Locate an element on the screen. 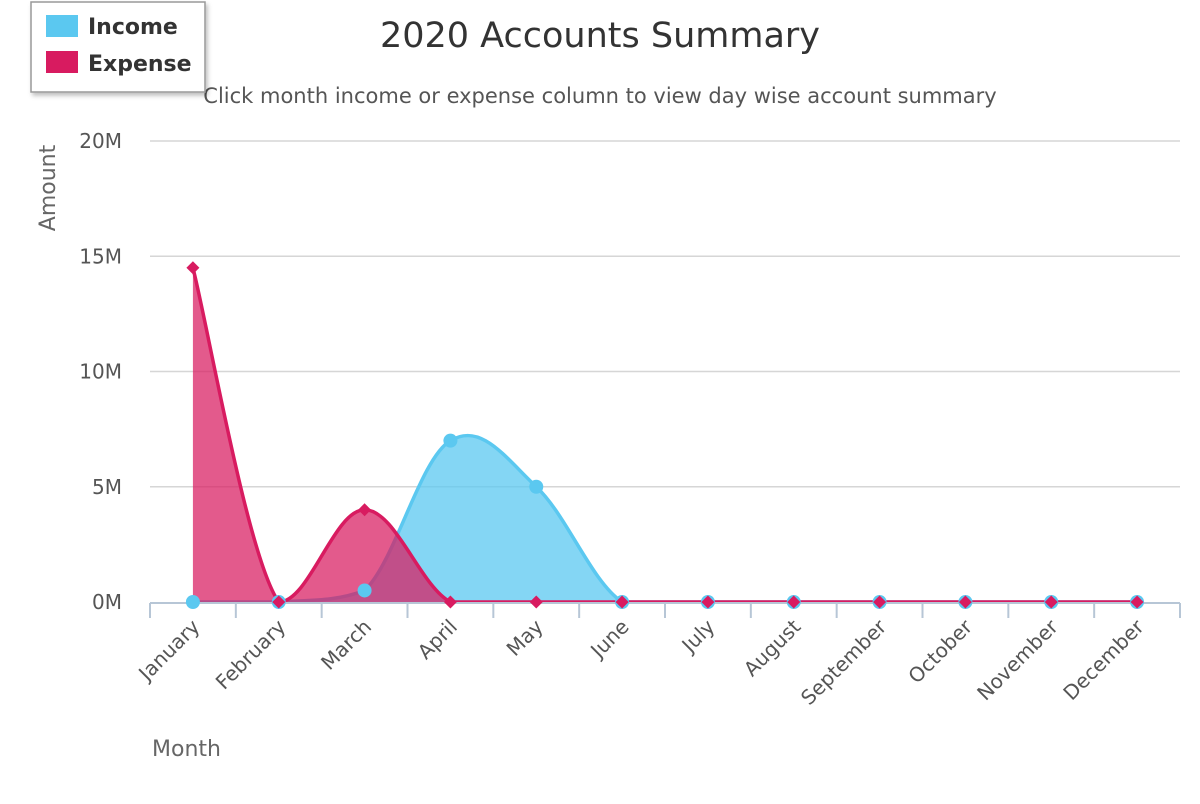 The width and height of the screenshot is (1200, 804). x-tick-label: November is located at coordinates (1017, 659).